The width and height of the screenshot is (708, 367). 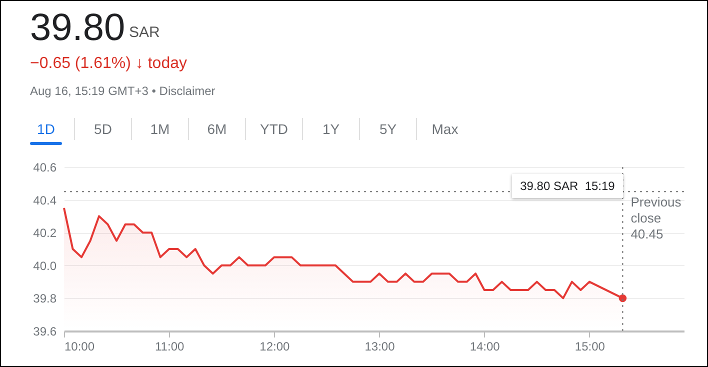 What do you see at coordinates (169, 347) in the screenshot?
I see `x-tick-label: 11:00` at bounding box center [169, 347].